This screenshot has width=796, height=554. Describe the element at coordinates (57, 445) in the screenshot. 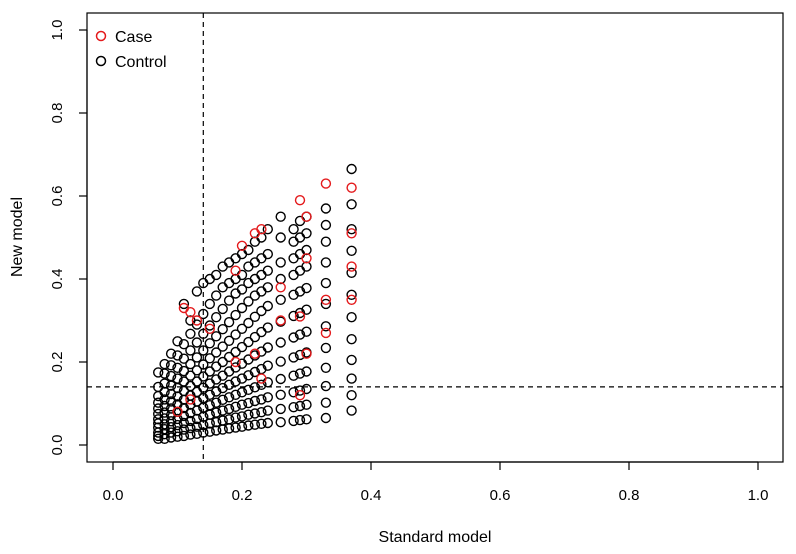

I see `y-tick-label: 0.0` at that location.